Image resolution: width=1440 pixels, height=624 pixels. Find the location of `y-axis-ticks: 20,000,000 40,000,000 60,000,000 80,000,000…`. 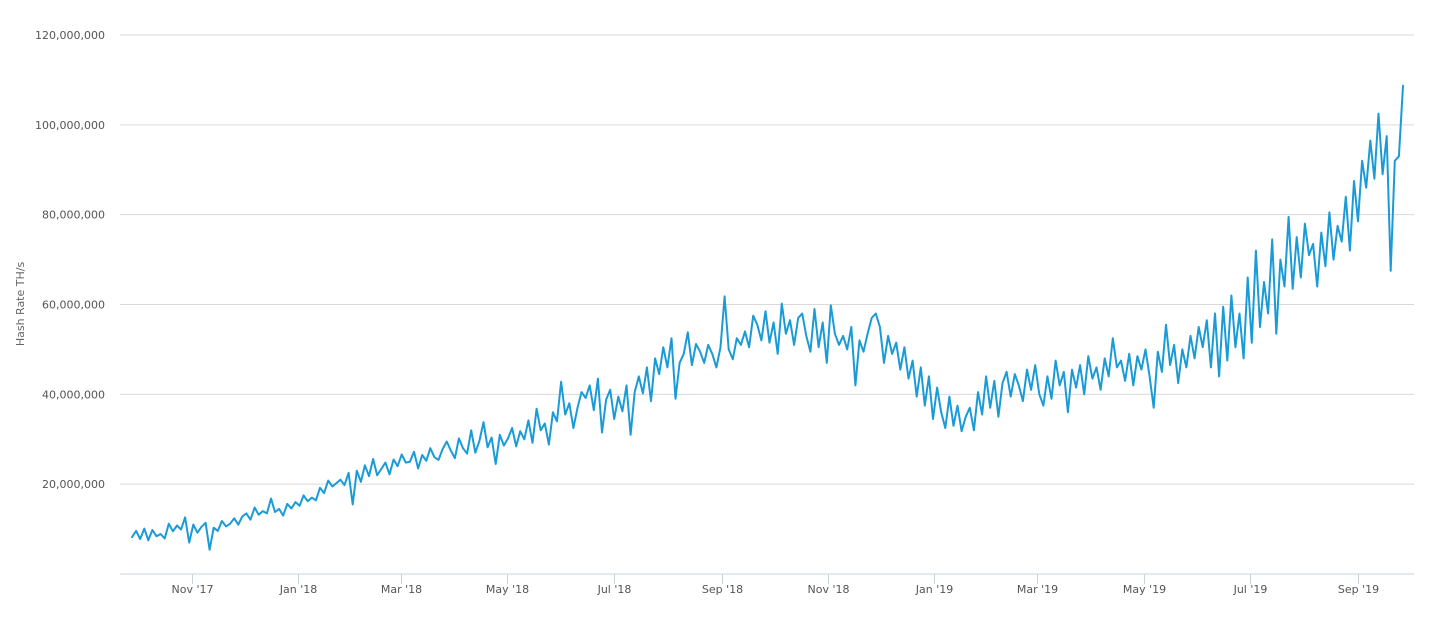

y-axis-ticks: 20,000,000 40,000,000 60,000,000 80,000,000… is located at coordinates (70, 260).